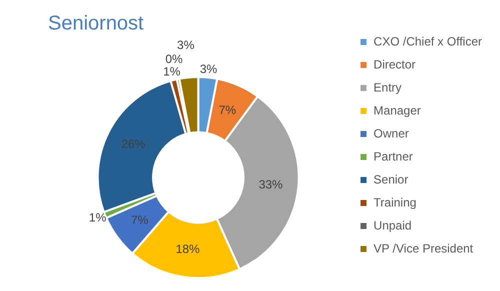  Describe the element at coordinates (388, 87) in the screenshot. I see `legend-label: Entry` at that location.